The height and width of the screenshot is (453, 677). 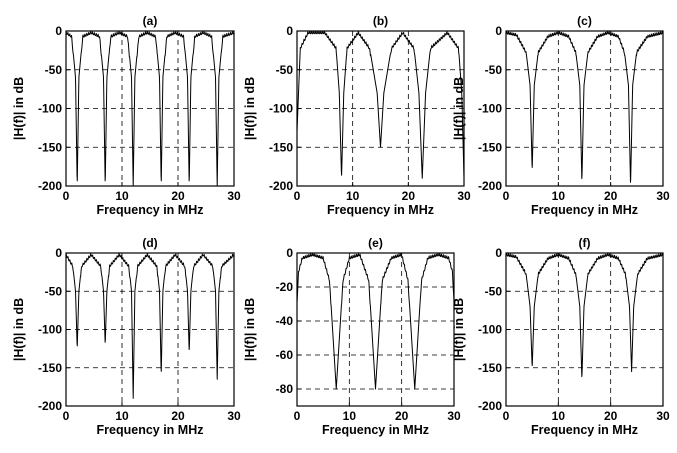 What do you see at coordinates (285, 389) in the screenshot?
I see `y-tick-label: -80` at bounding box center [285, 389].